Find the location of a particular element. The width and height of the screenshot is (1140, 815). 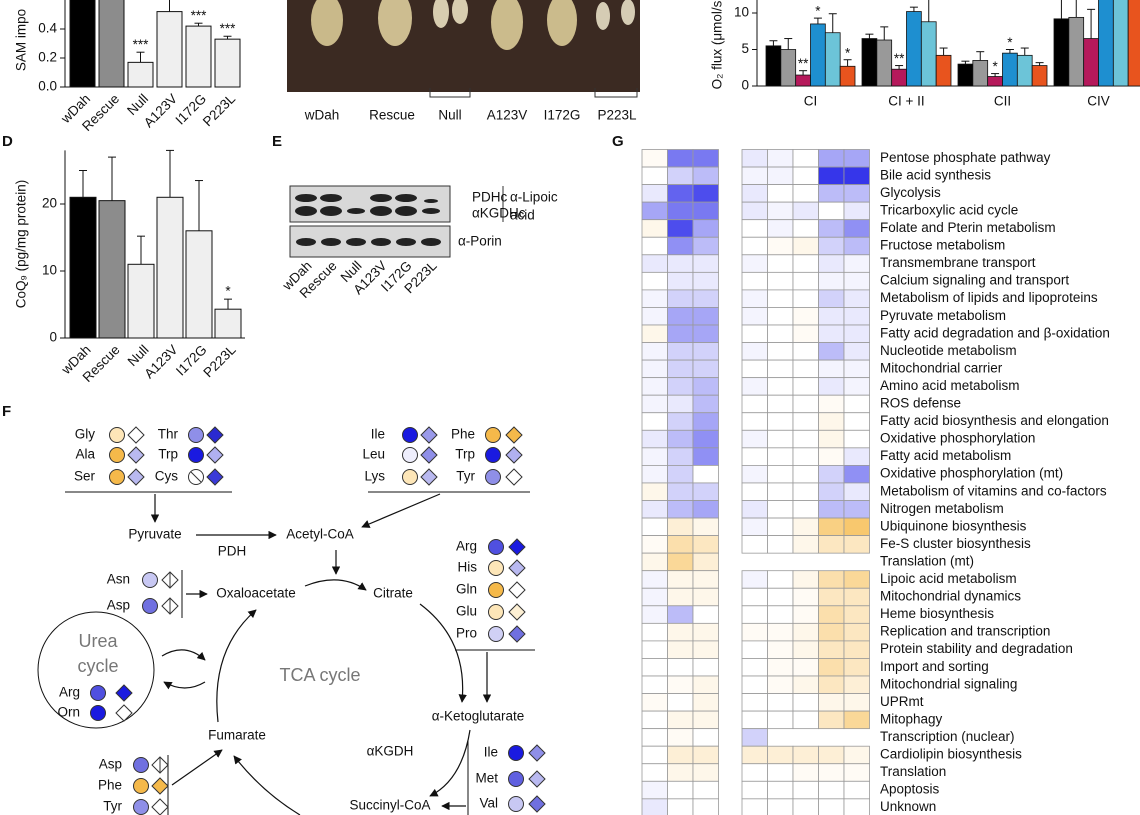

x-tick-label: A123V is located at coordinates (160, 110).